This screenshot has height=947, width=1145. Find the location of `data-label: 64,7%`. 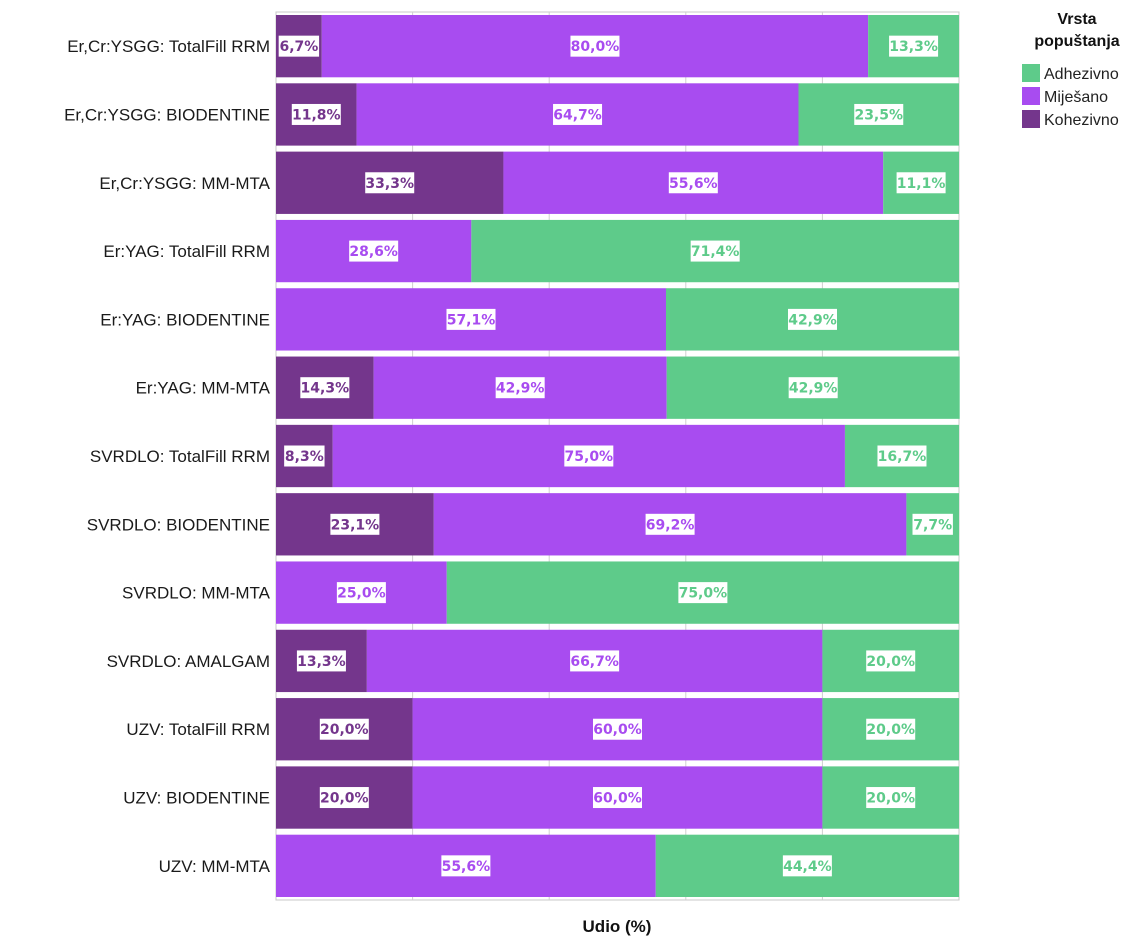

data-label: 64,7% is located at coordinates (577, 115).